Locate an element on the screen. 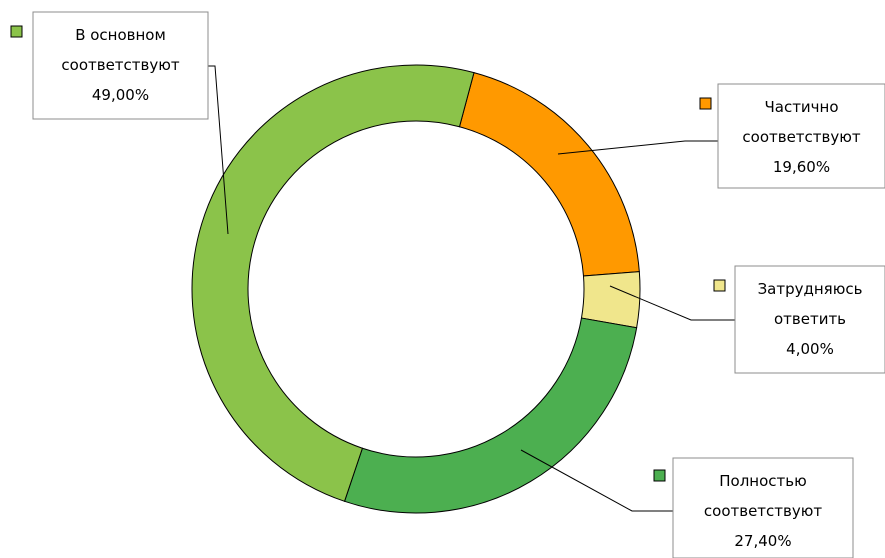 The height and width of the screenshot is (558, 885). label-text-частично: Частично is located at coordinates (801, 107).